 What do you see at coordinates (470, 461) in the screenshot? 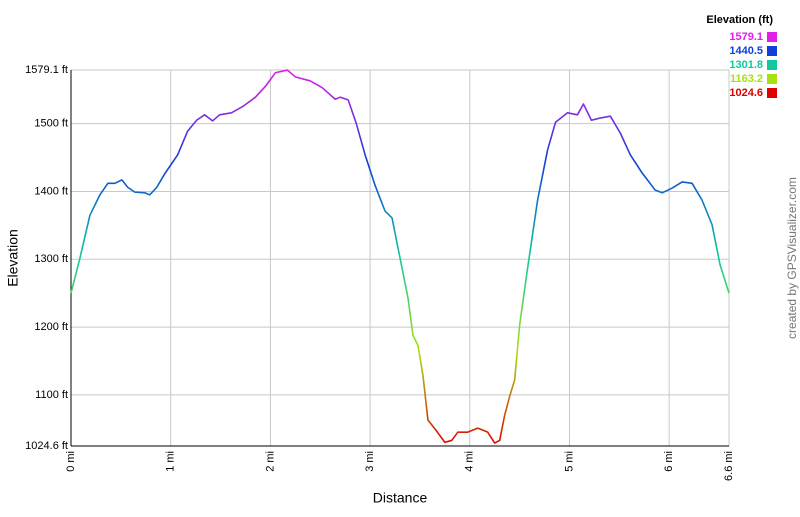
I see `x-tick-label: 4 mi` at bounding box center [470, 461].